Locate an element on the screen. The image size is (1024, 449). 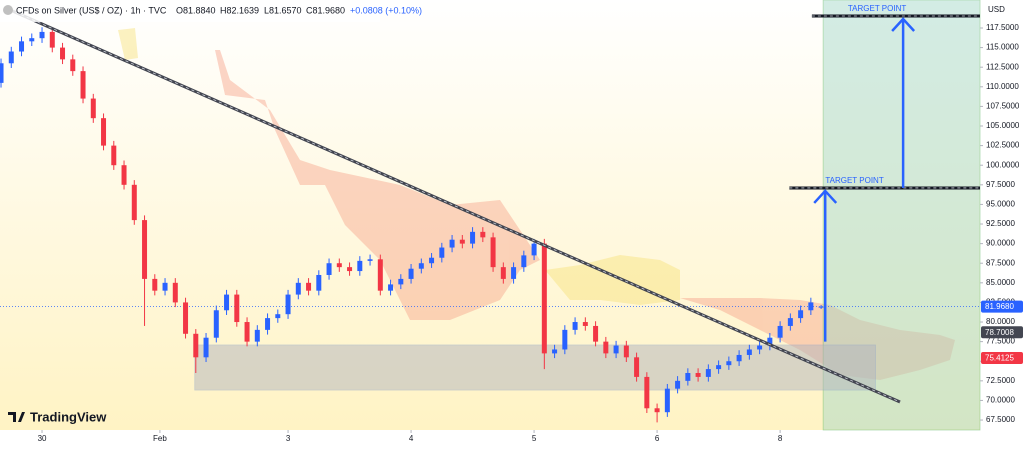
x-tick-label: Feb is located at coordinates (160, 438).